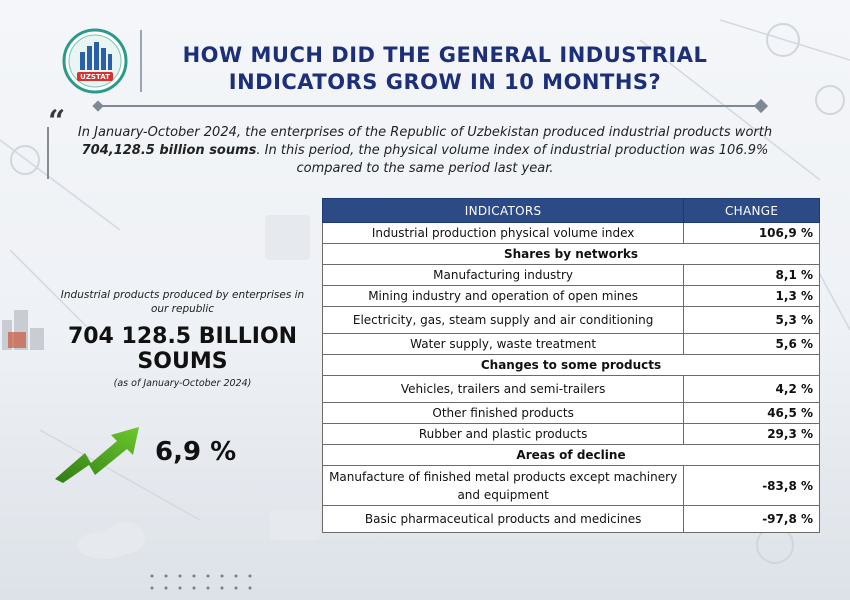 The image size is (850, 600). I want to click on quote-bar, so click(48, 153).